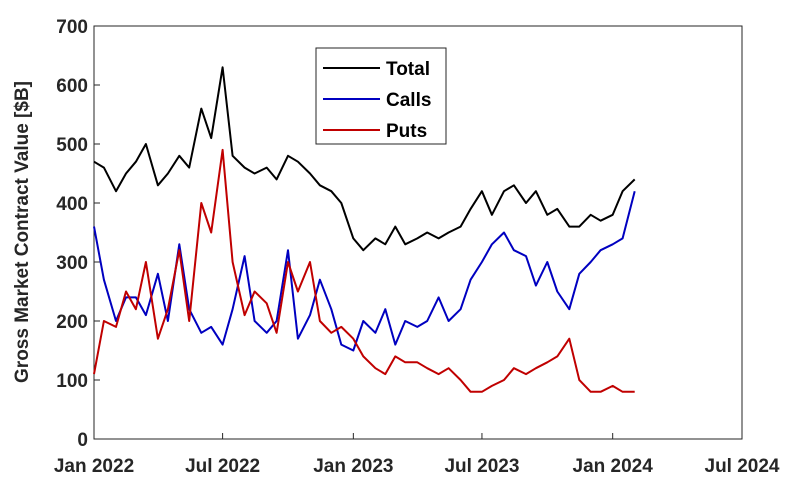 This screenshot has height=490, width=799. I want to click on y-tick-label: 200, so click(72, 322).